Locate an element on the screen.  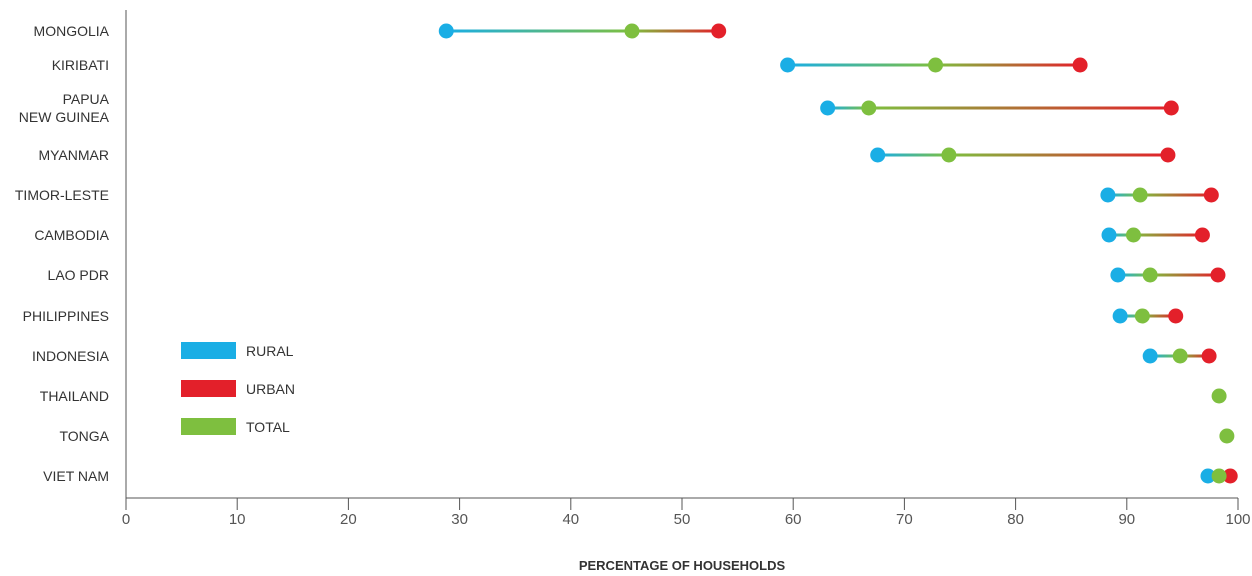
data-row: THAILAND is located at coordinates (633, 396).